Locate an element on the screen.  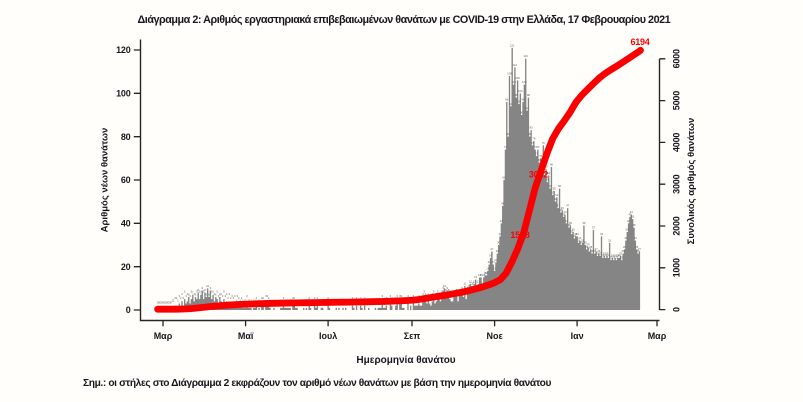
svg-text: 4000 is located at coordinates (677, 142).